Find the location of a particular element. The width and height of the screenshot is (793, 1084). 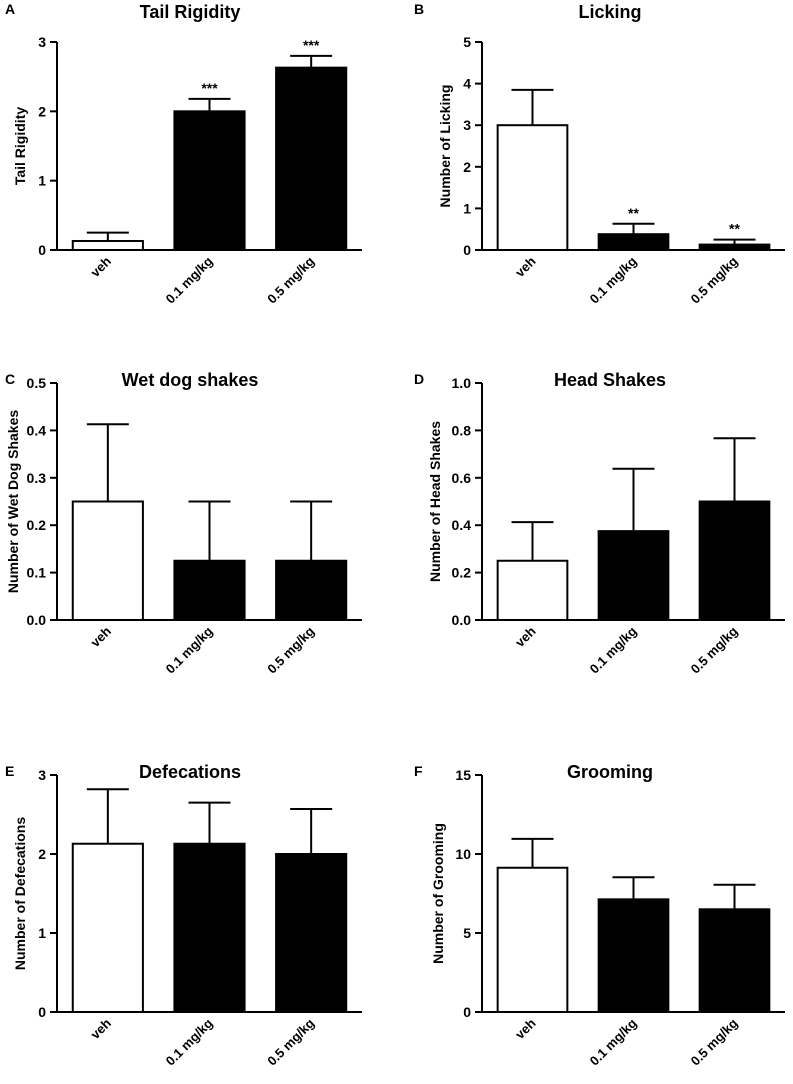

panel-title: Head Shakes is located at coordinates (610, 380).